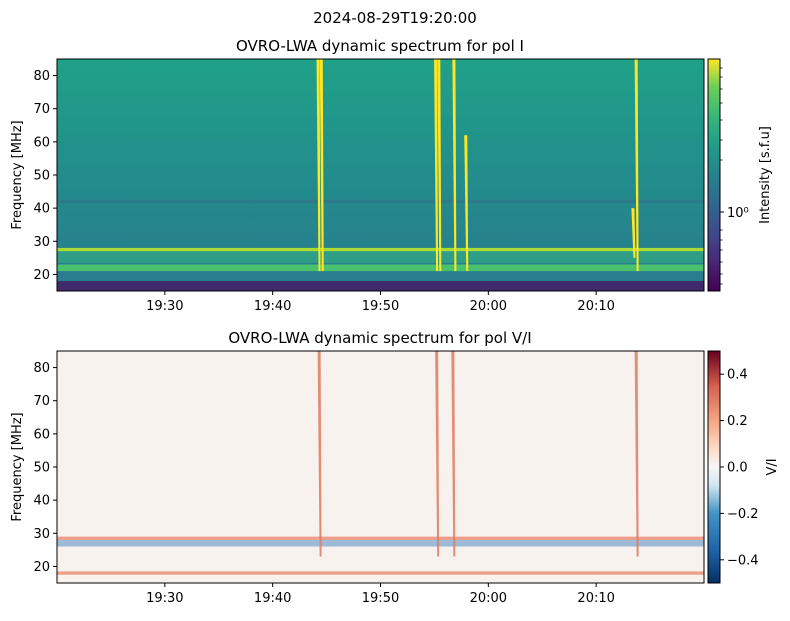 Image resolution: width=790 pixels, height=621 pixels. I want to click on y-tick-label-pol-vi-4: 60, so click(41, 434).